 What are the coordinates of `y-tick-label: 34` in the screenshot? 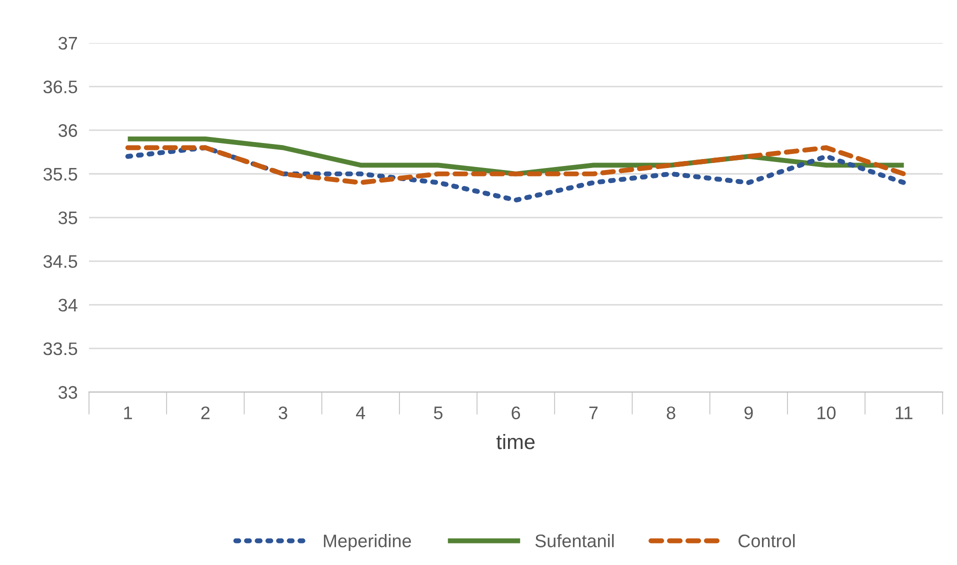 It's located at (68, 305).